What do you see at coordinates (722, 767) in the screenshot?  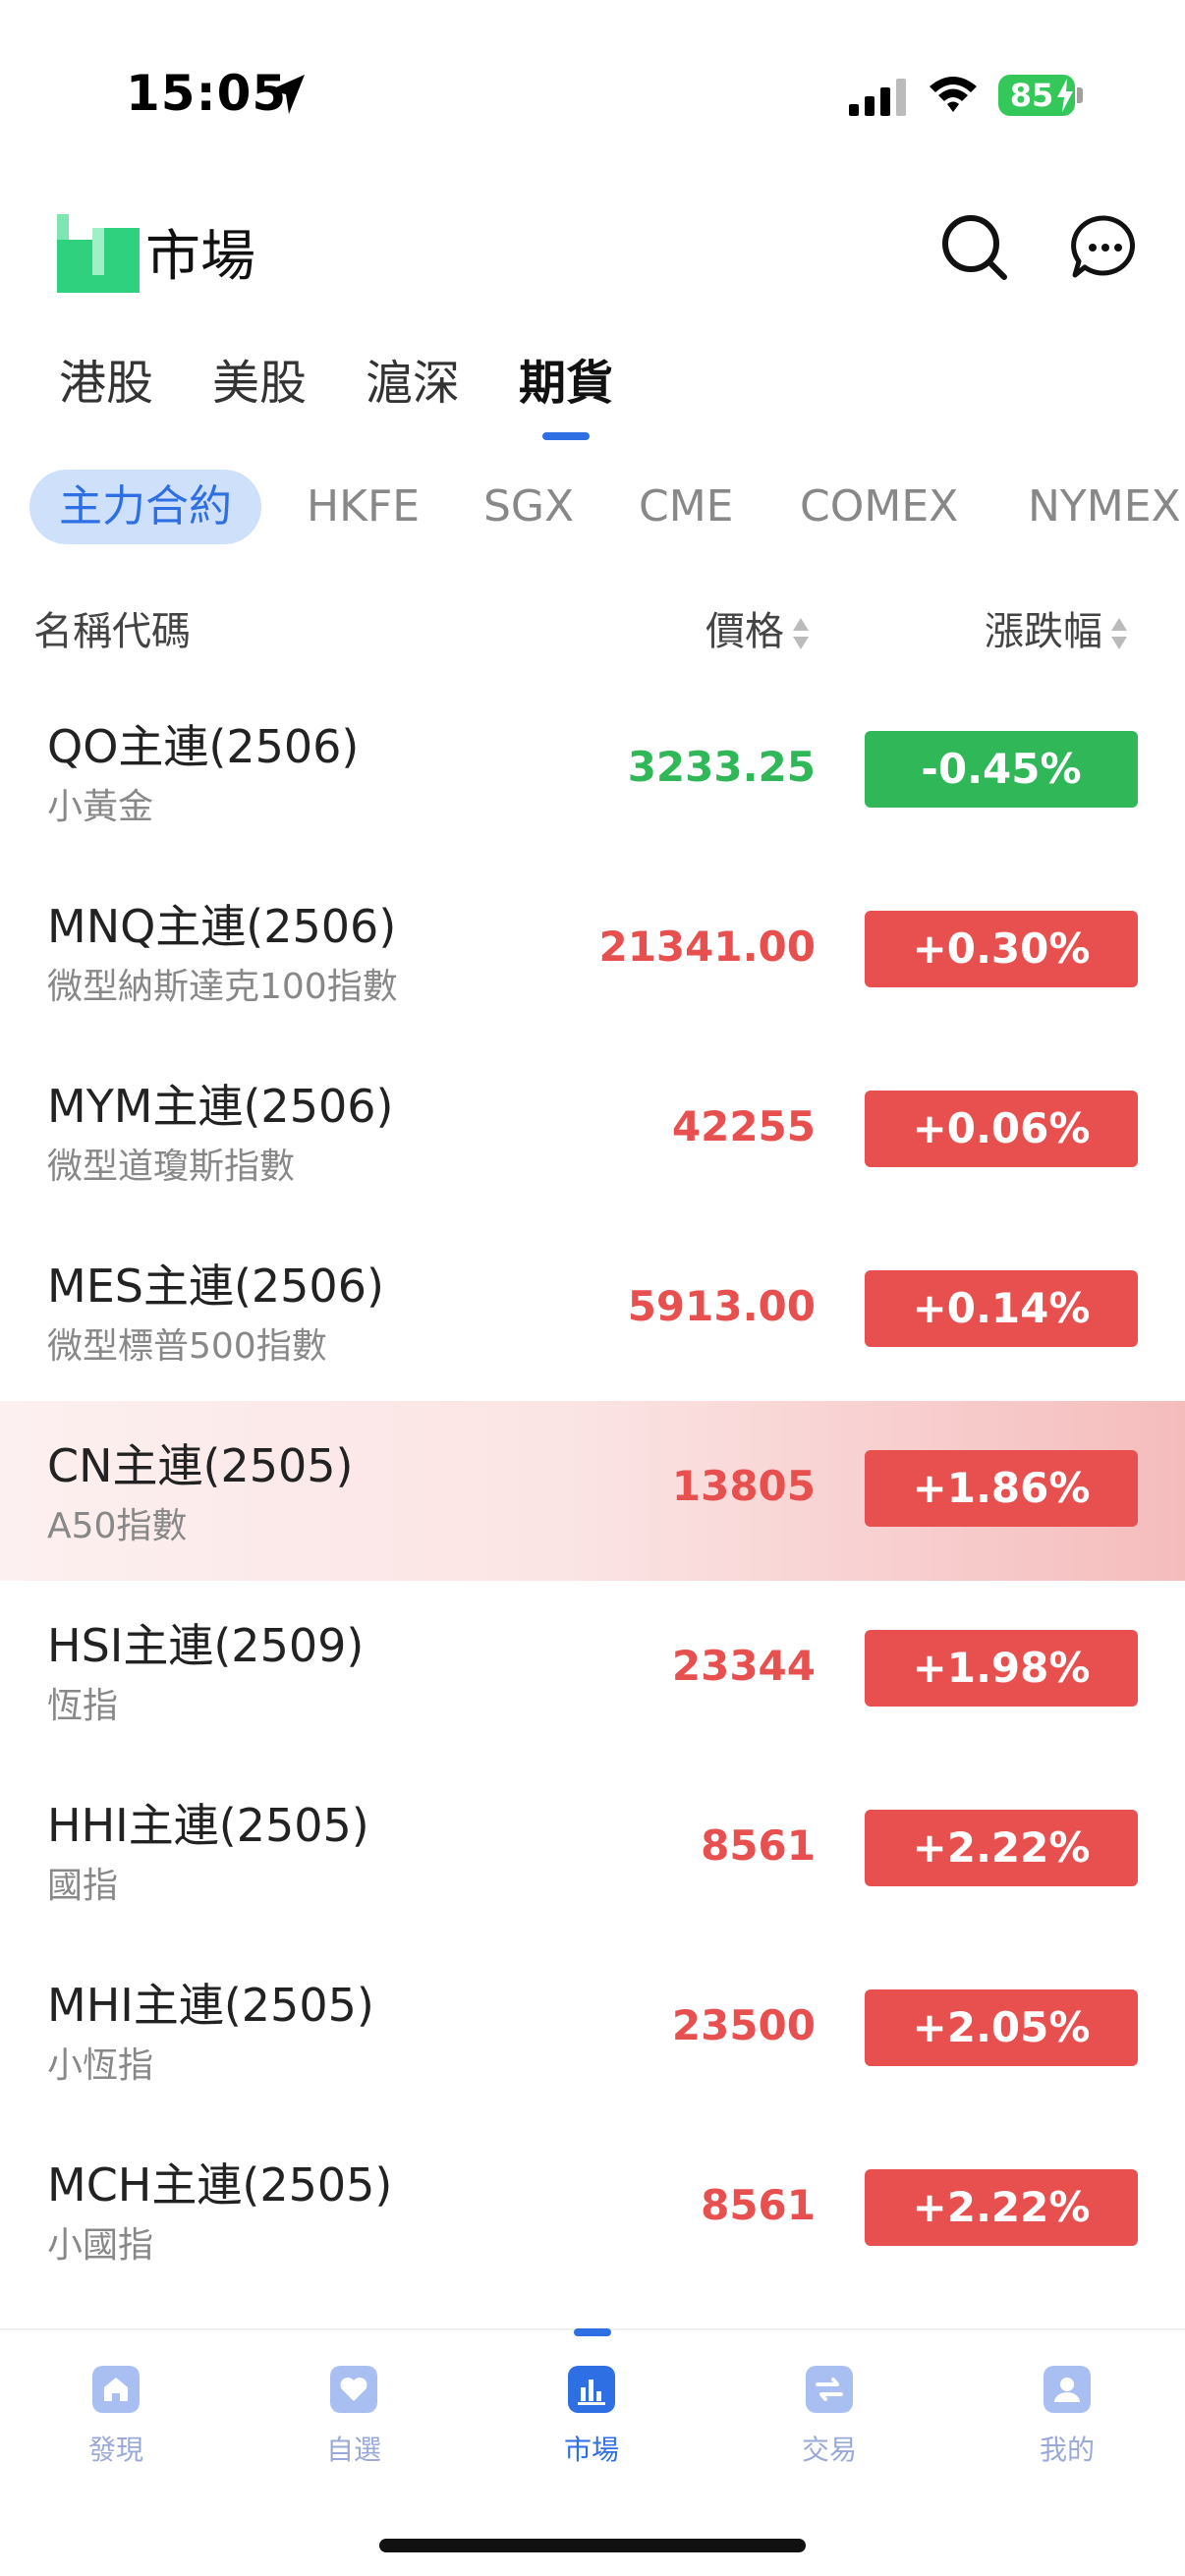 I see `contract-price: 3233.25` at bounding box center [722, 767].